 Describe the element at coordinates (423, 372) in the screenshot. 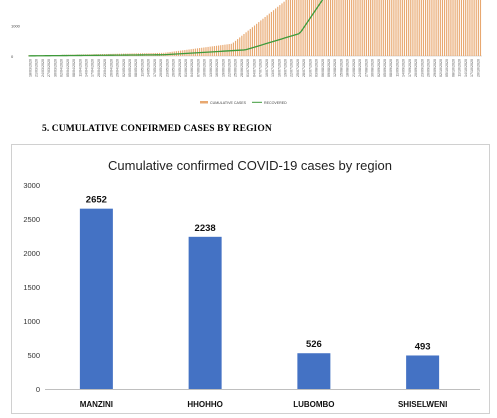

I see `bar-shiselweni` at that location.